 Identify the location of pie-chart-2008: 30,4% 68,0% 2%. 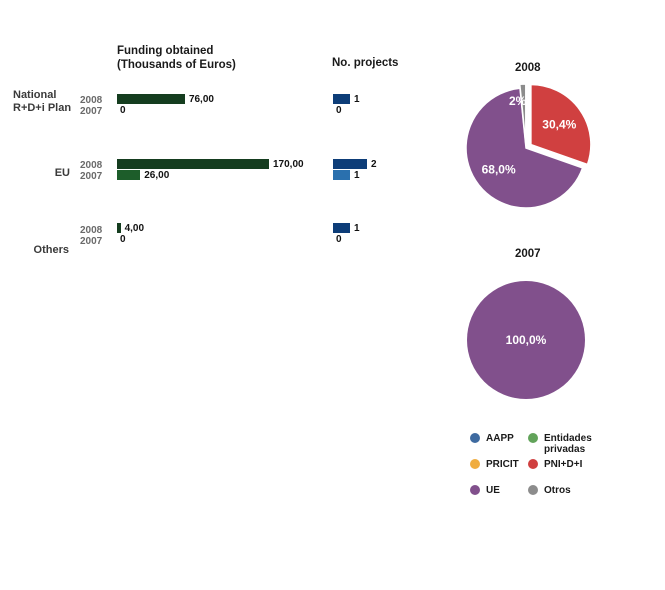
(528, 146).